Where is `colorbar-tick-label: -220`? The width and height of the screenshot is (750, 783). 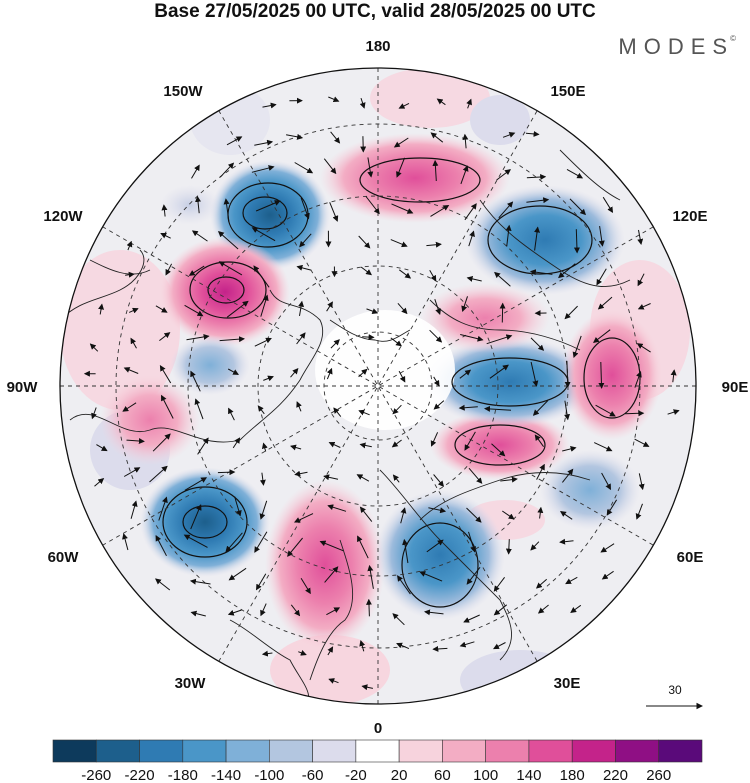 colorbar-tick-label: -220 is located at coordinates (140, 775).